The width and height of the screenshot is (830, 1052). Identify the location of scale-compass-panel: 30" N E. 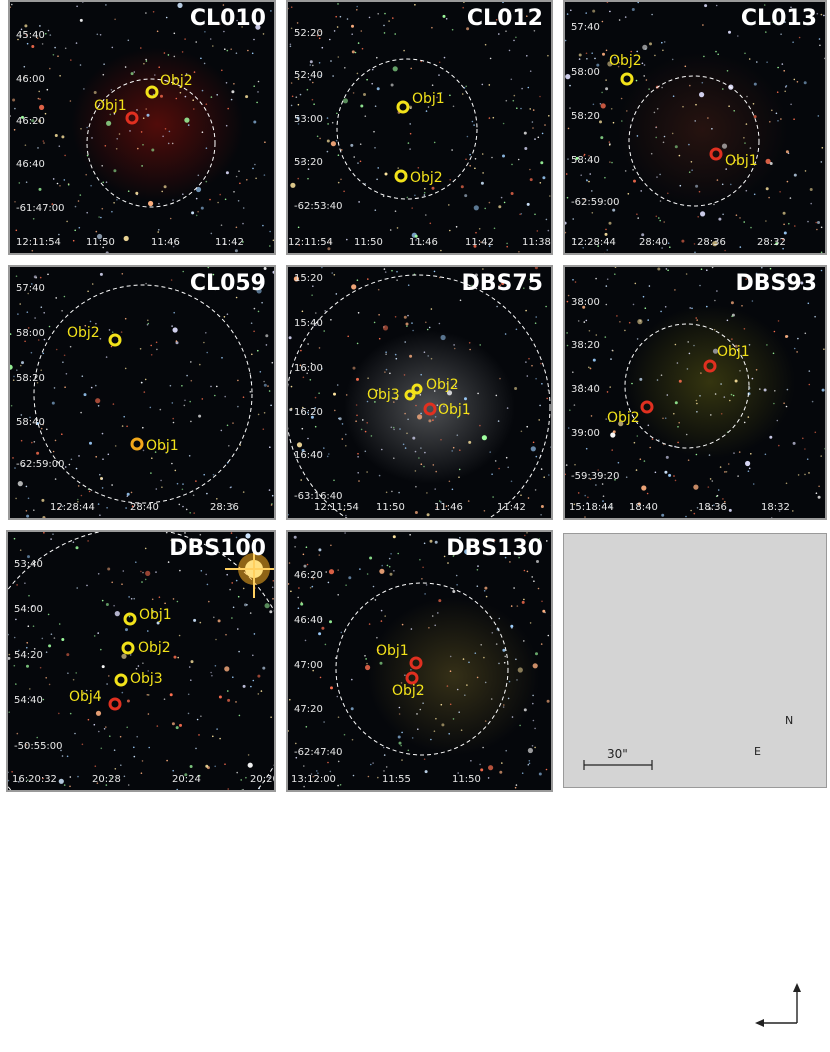
(695, 660).